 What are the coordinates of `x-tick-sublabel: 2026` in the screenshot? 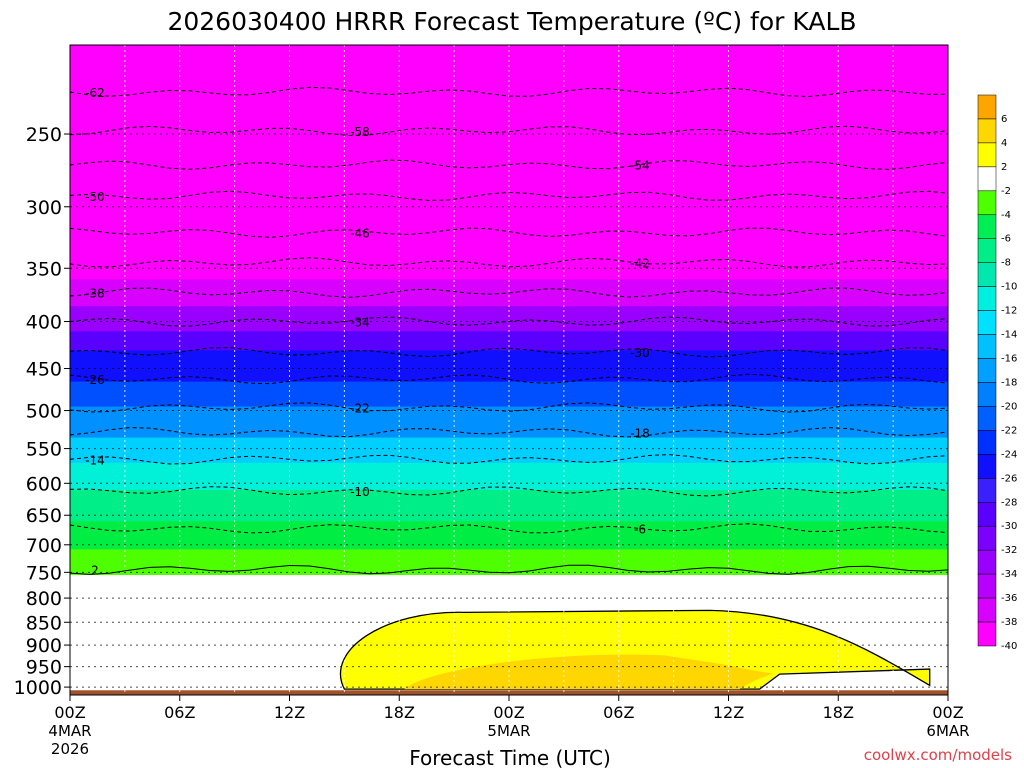 It's located at (70, 749).